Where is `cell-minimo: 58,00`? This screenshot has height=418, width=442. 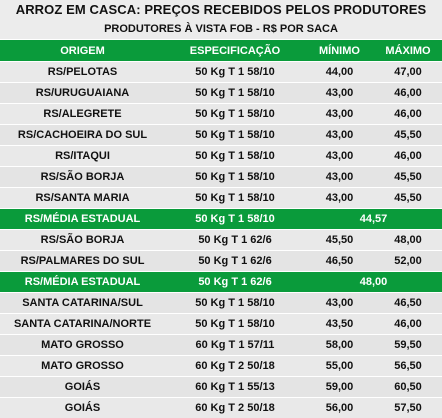 cell-minimo: 58,00 is located at coordinates (339, 345).